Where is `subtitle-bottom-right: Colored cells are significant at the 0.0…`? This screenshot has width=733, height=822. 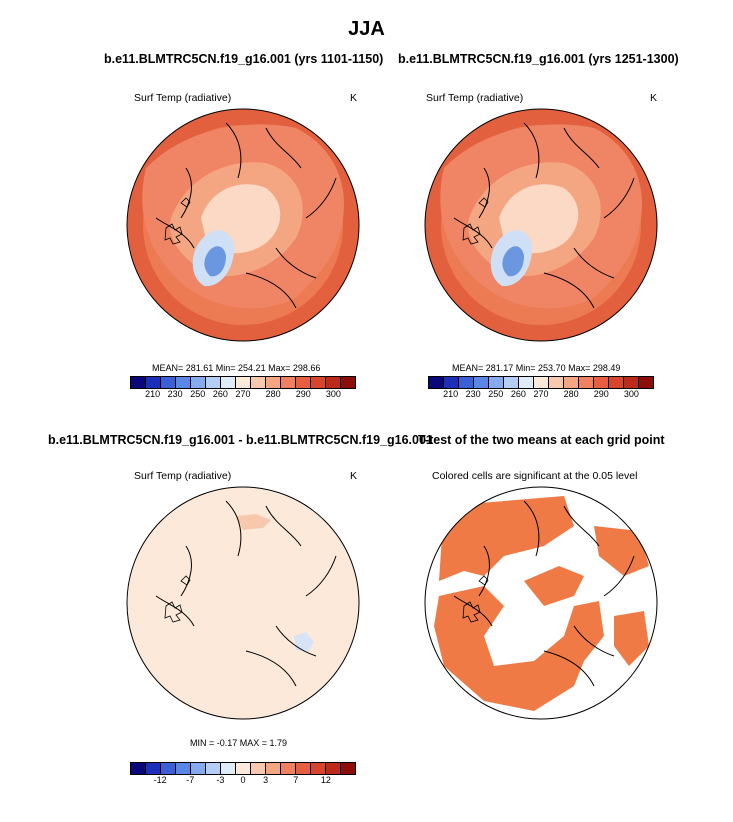
subtitle-bottom-right: Colored cells are significant at the 0.0… is located at coordinates (535, 476).